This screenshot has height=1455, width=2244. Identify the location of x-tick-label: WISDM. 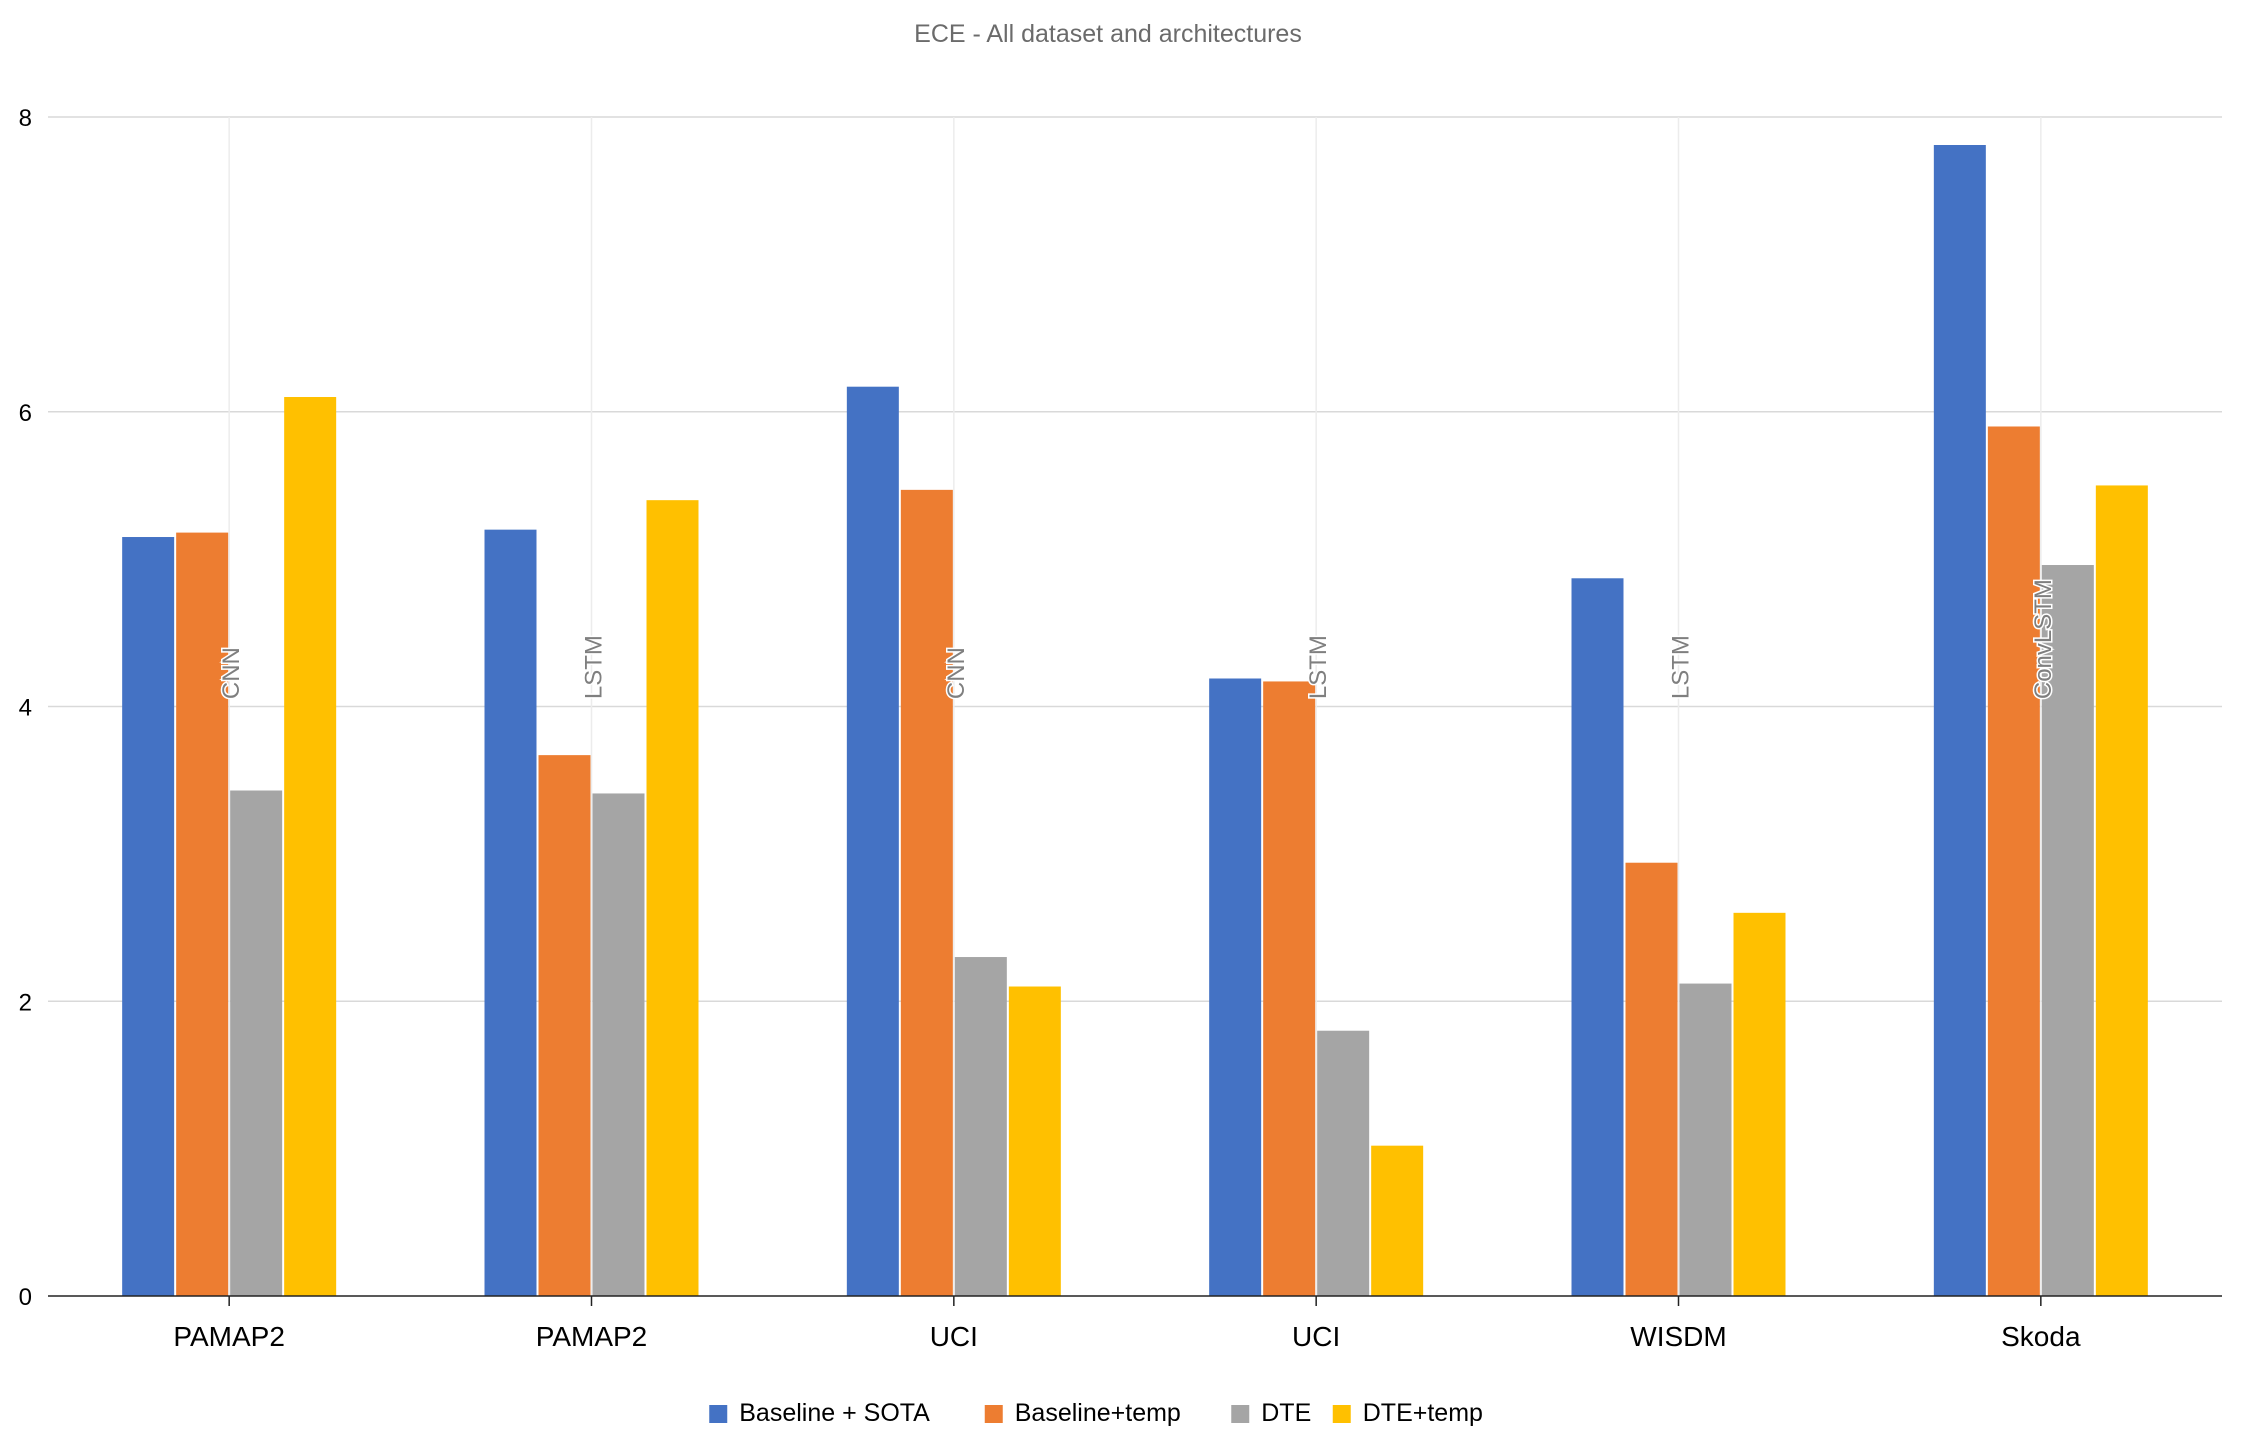
(1678, 1336).